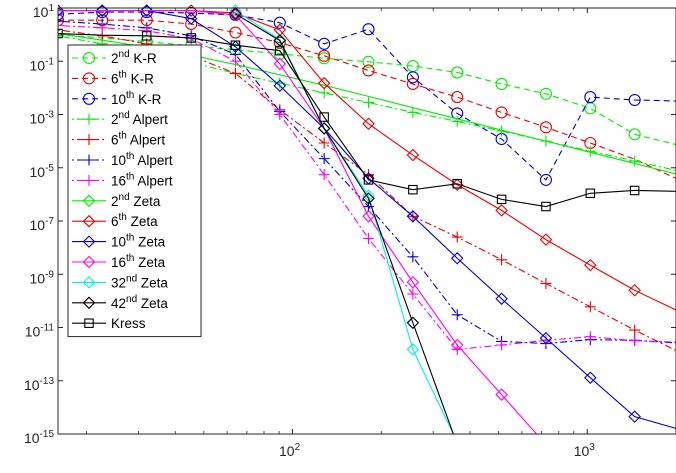 Image resolution: width=676 pixels, height=473 pixels. I want to click on x-tick-label-1: 10³, so click(585, 450).